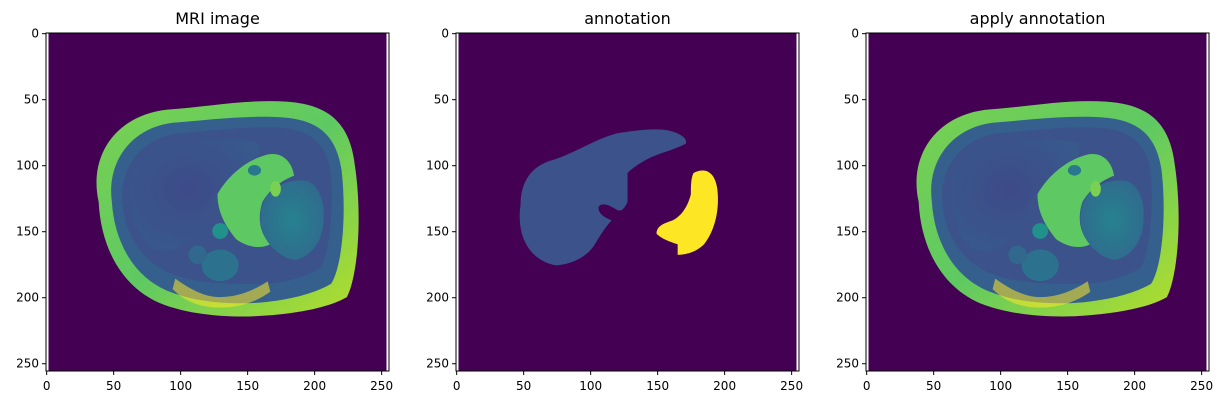 The height and width of the screenshot is (407, 1224). Describe the element at coordinates (627, 18) in the screenshot. I see `panel-title: annotation` at that location.